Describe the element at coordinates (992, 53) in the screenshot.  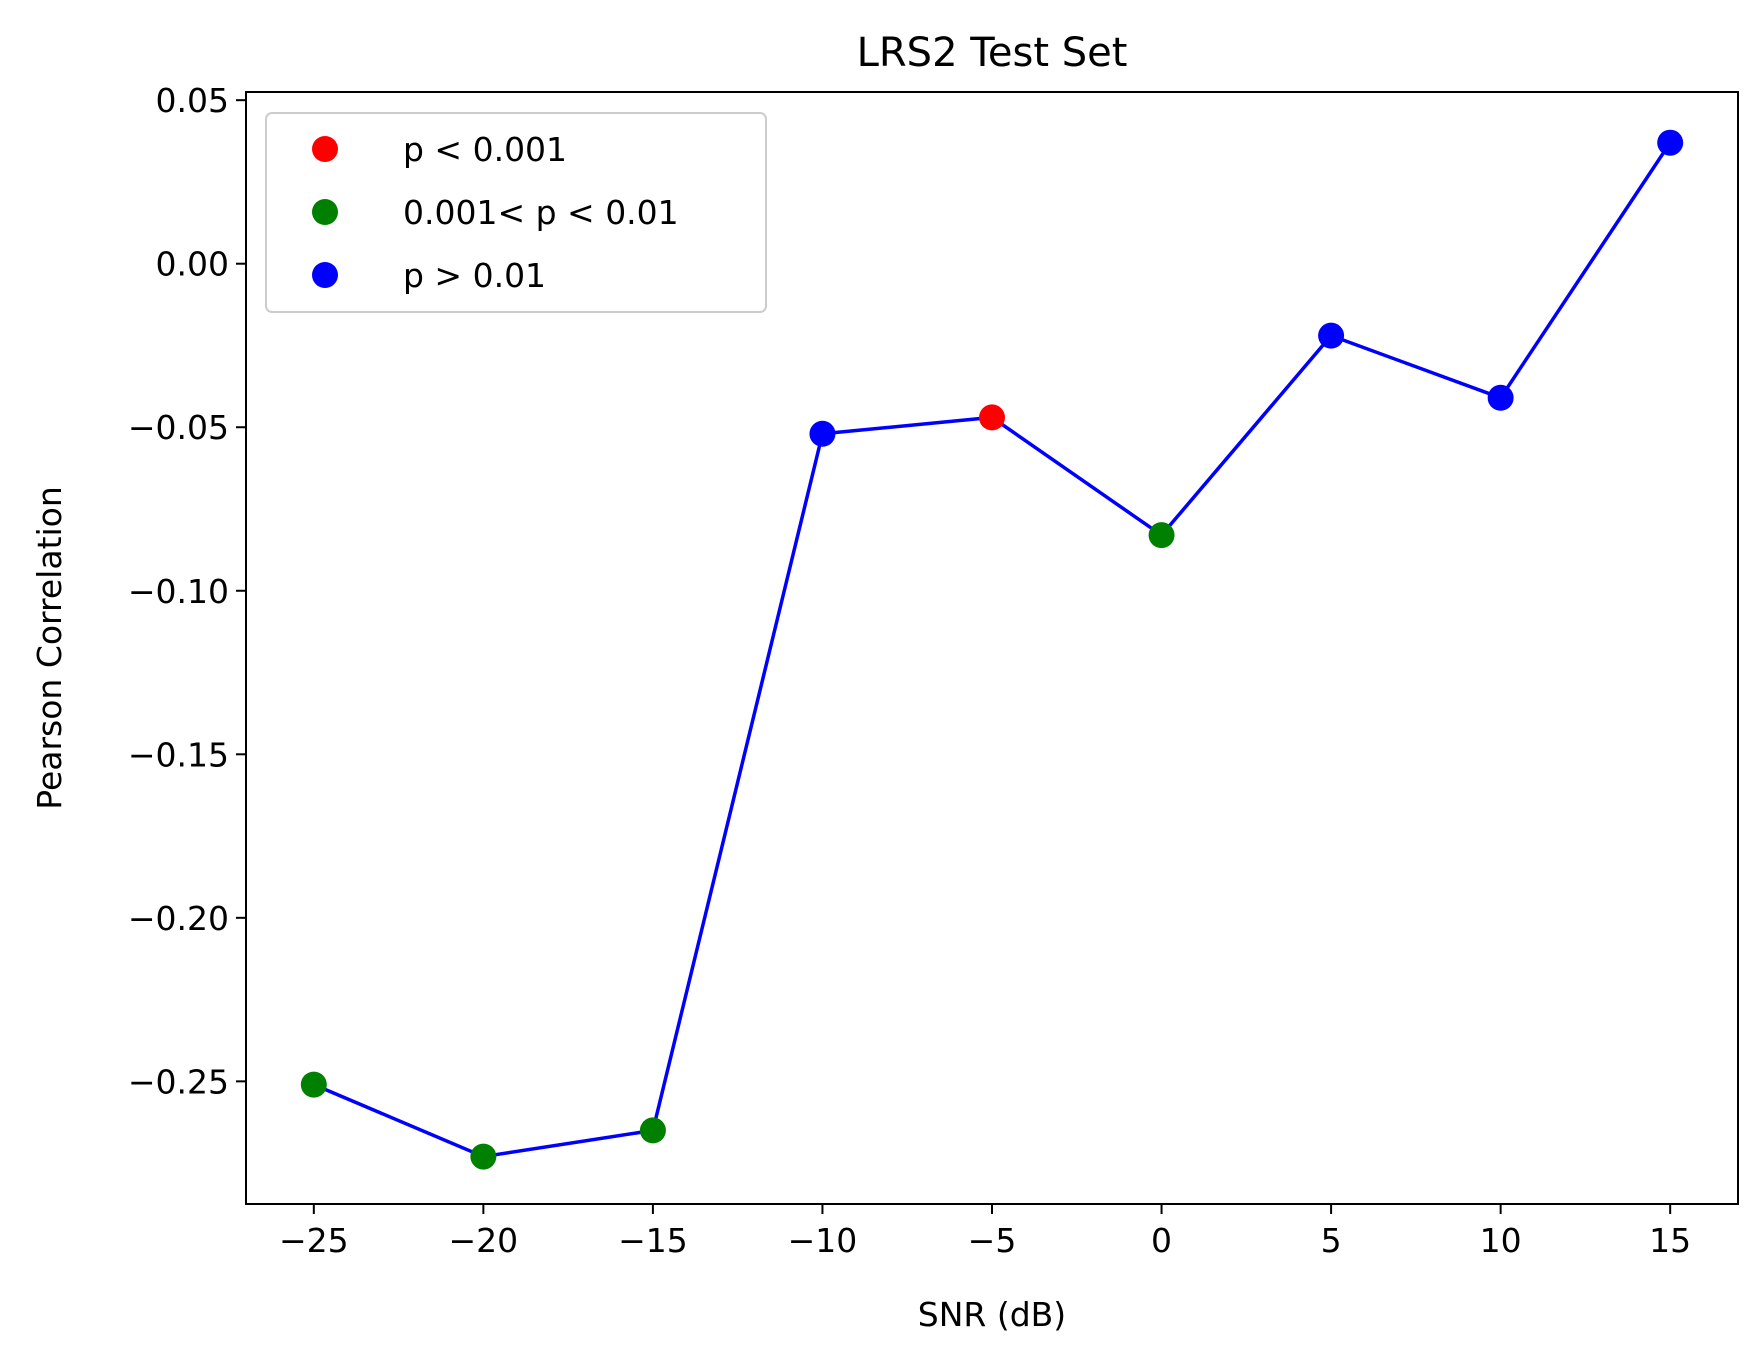
I see `chart-title: LRS2 Test Set` at that location.